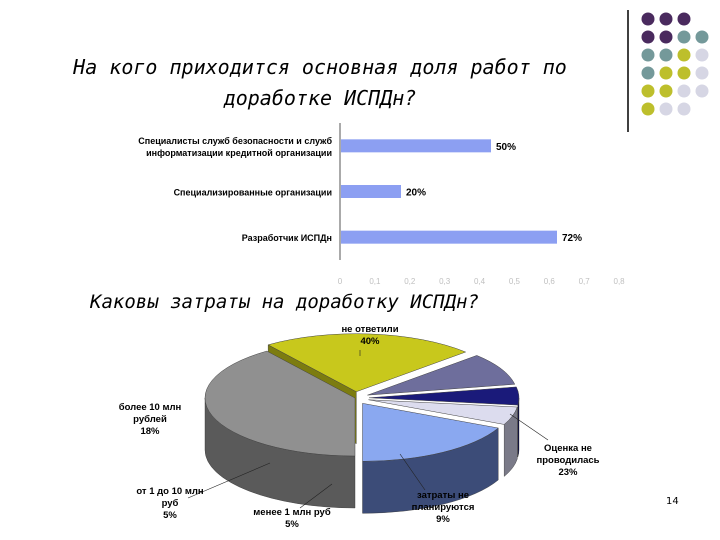 Image resolution: width=720 pixels, height=540 pixels. I want to click on pie-slice-label: более 10 млн, so click(150, 407).